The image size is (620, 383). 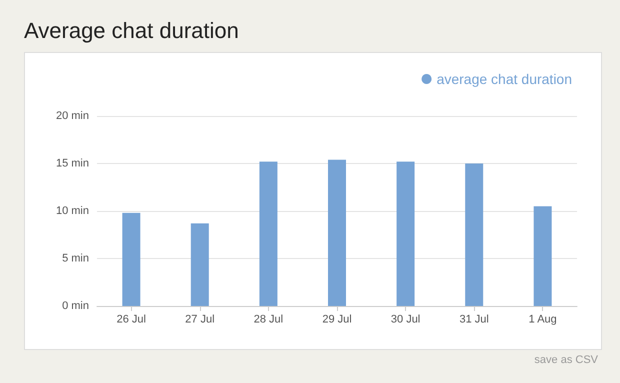 What do you see at coordinates (405, 320) in the screenshot?
I see `x-tick-label: 30 Jul` at bounding box center [405, 320].